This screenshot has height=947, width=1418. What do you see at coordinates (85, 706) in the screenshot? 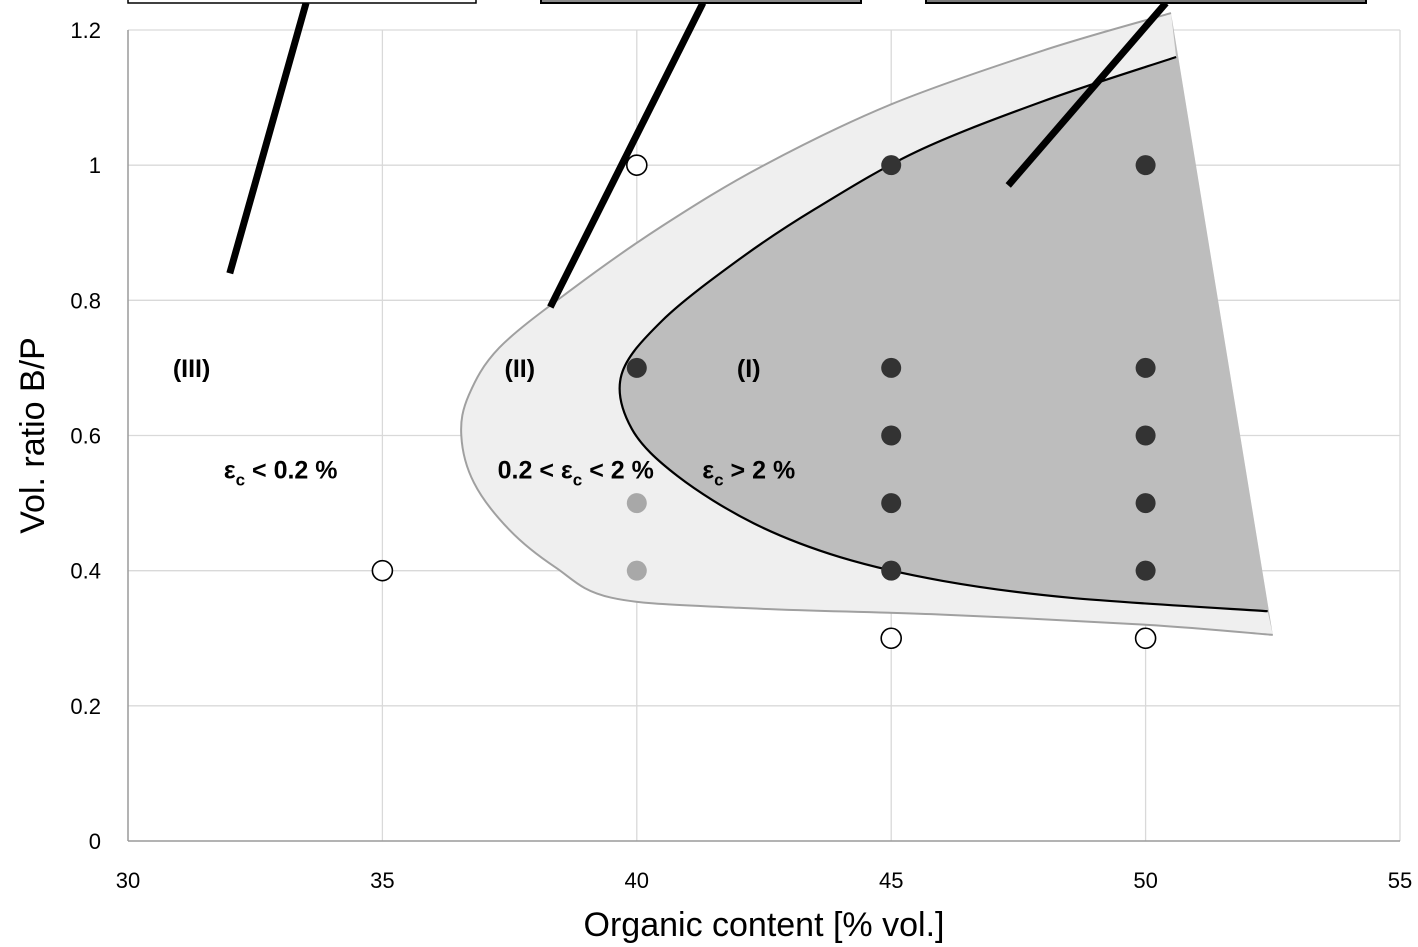
I see `y-tick-label: 0.2` at bounding box center [85, 706].